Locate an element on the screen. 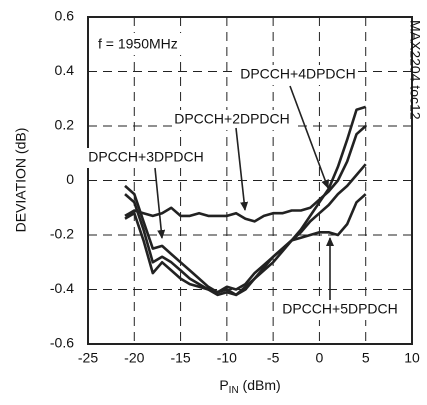 This screenshot has width=427, height=405. annotation-bg is located at coordinates (142, 44).